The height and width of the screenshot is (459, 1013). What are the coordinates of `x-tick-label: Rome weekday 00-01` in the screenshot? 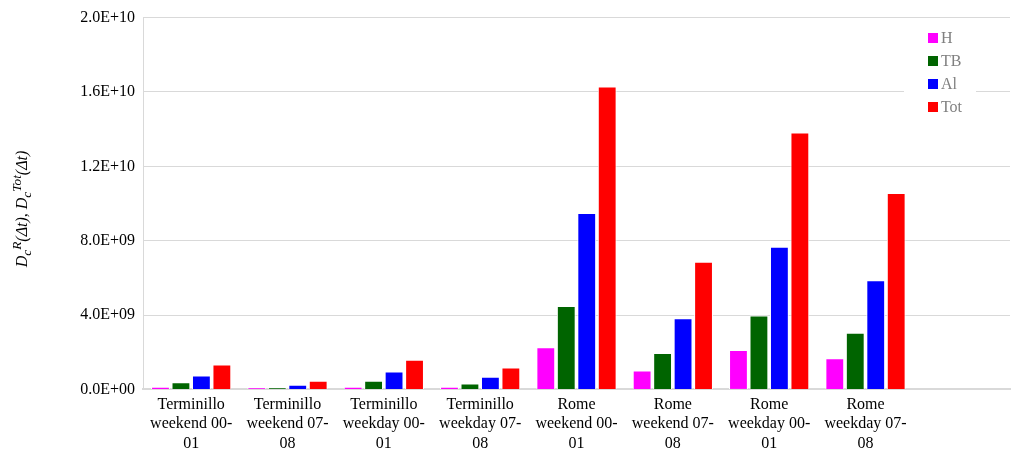 It's located at (769, 423).